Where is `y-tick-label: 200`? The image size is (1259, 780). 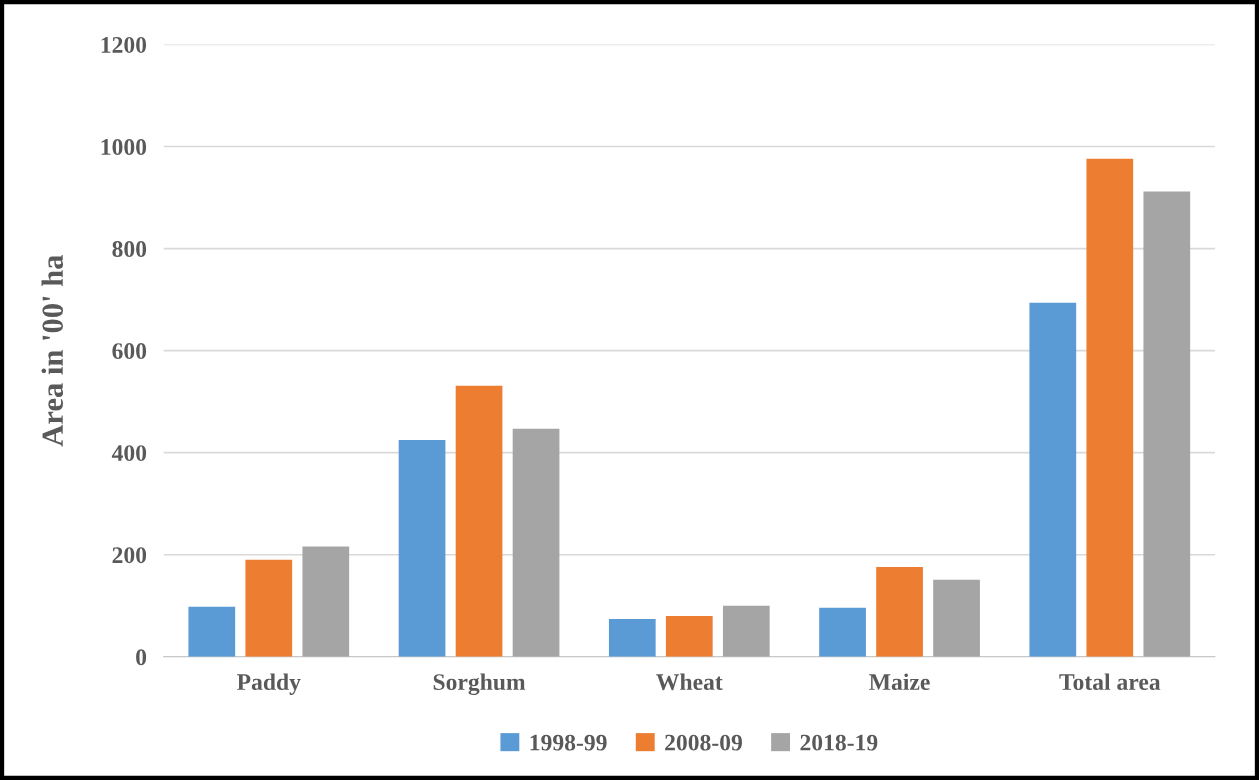
y-tick-label: 200 is located at coordinates (129, 555).